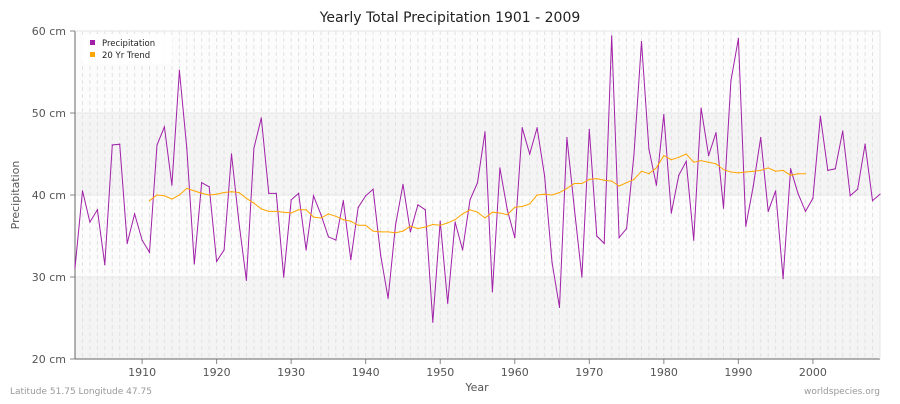  Describe the element at coordinates (476, 387) in the screenshot. I see `x-axis-label: Year` at that location.